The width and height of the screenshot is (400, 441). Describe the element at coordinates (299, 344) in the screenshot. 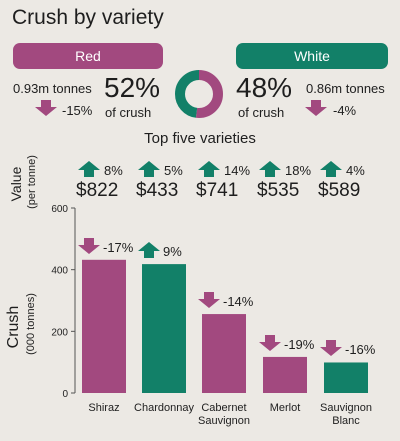

I see `crush-change-value: -19%` at that location.